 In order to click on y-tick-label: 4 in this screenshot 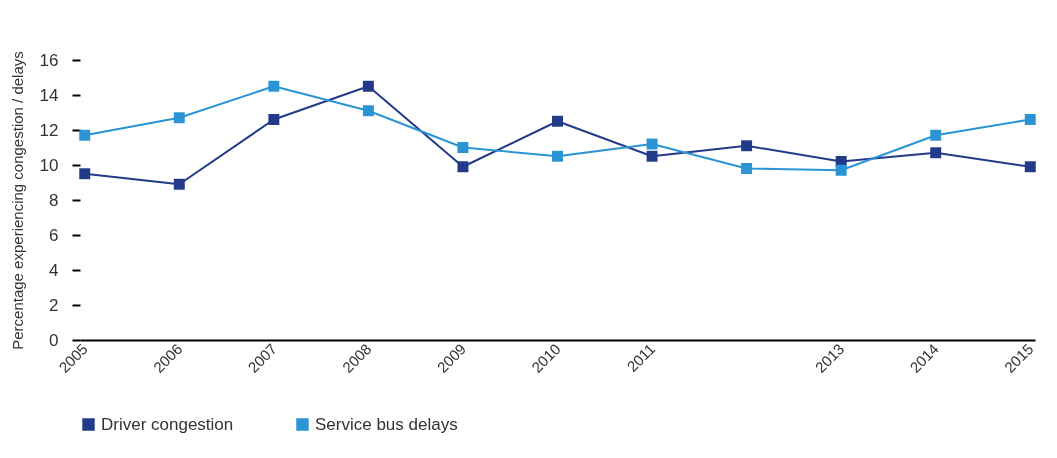, I will do `click(54, 270)`.